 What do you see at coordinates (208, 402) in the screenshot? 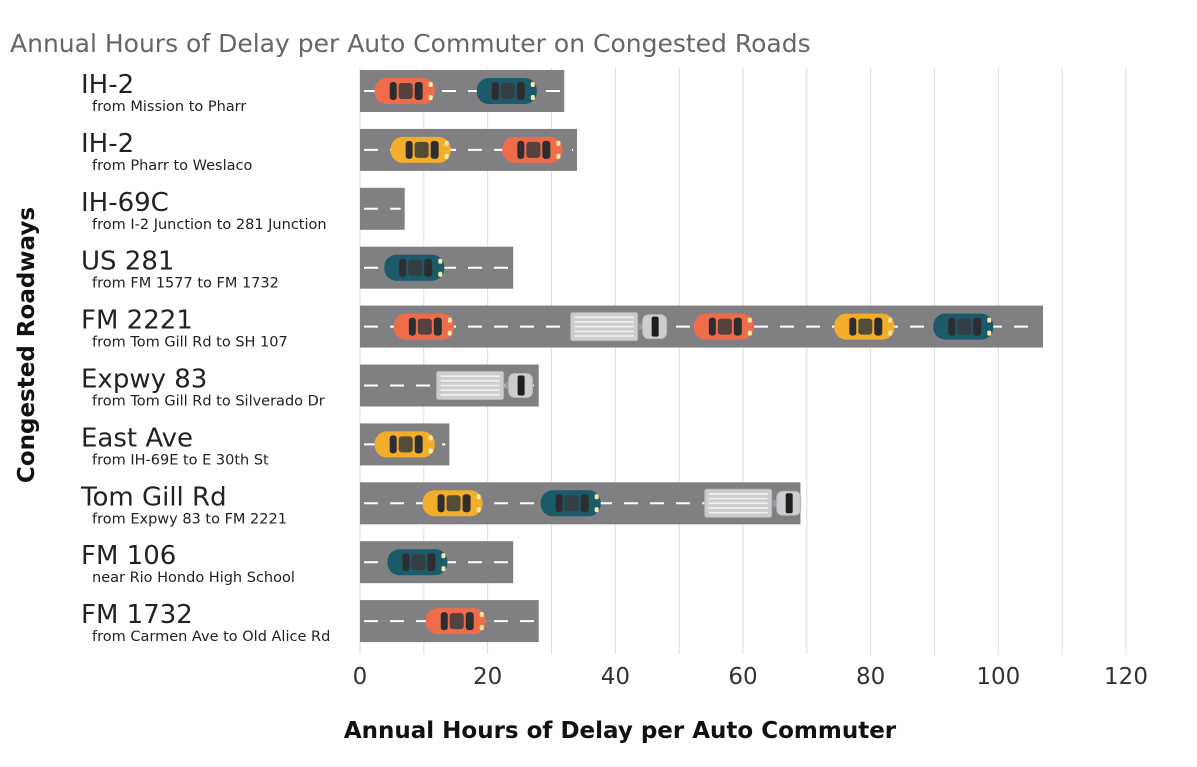
I see `road-segment-label: from Tom Gill Rd to Silverado Dr` at bounding box center [208, 402].